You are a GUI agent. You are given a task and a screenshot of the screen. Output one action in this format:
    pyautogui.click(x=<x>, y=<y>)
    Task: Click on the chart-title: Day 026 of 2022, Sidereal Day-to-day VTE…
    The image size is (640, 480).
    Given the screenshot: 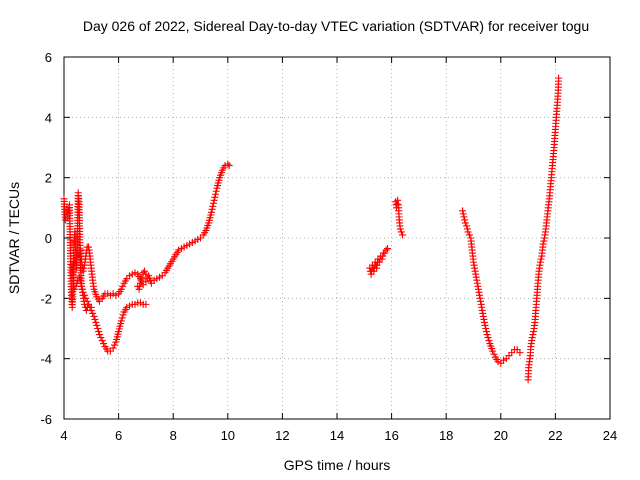 What is the action you would take?
    pyautogui.click(x=336, y=26)
    